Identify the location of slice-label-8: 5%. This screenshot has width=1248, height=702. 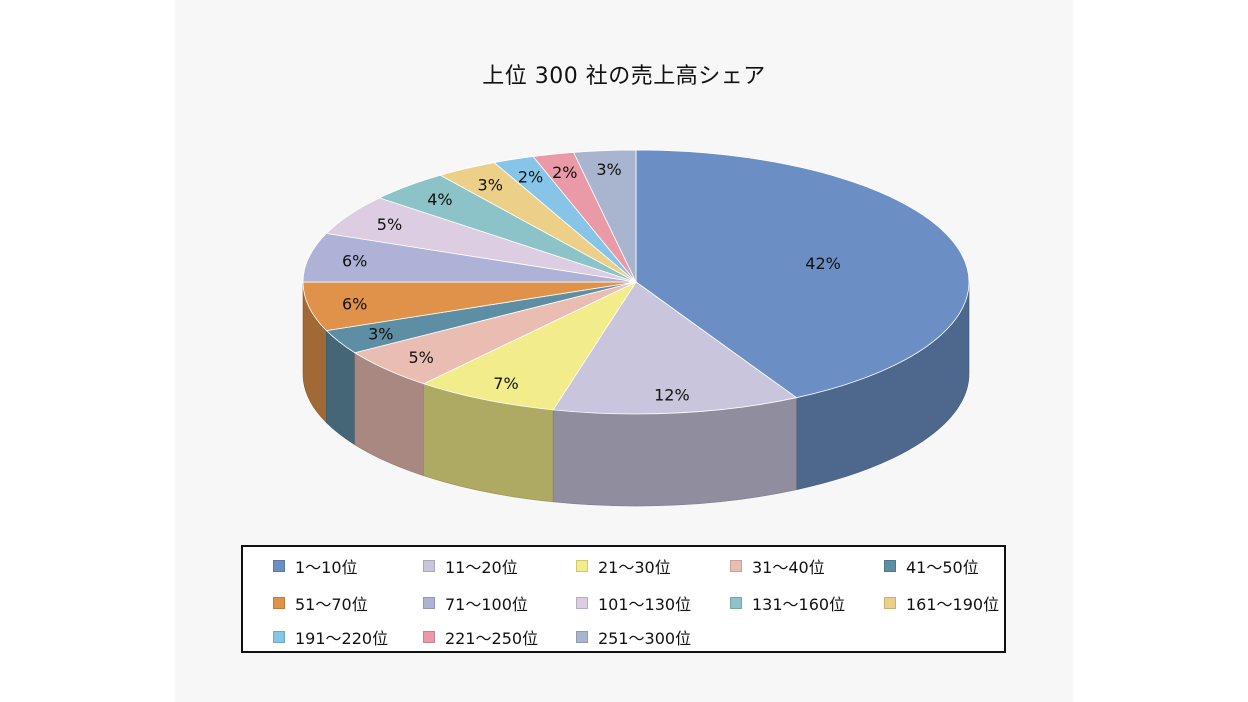
(389, 224).